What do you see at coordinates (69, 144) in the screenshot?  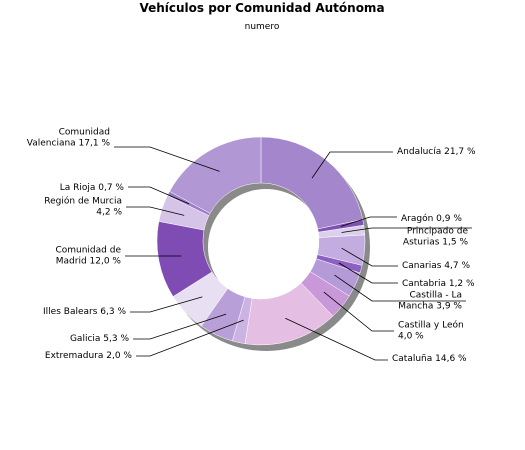 I see `slice-label-line: Valenciana 17,1 %` at bounding box center [69, 144].